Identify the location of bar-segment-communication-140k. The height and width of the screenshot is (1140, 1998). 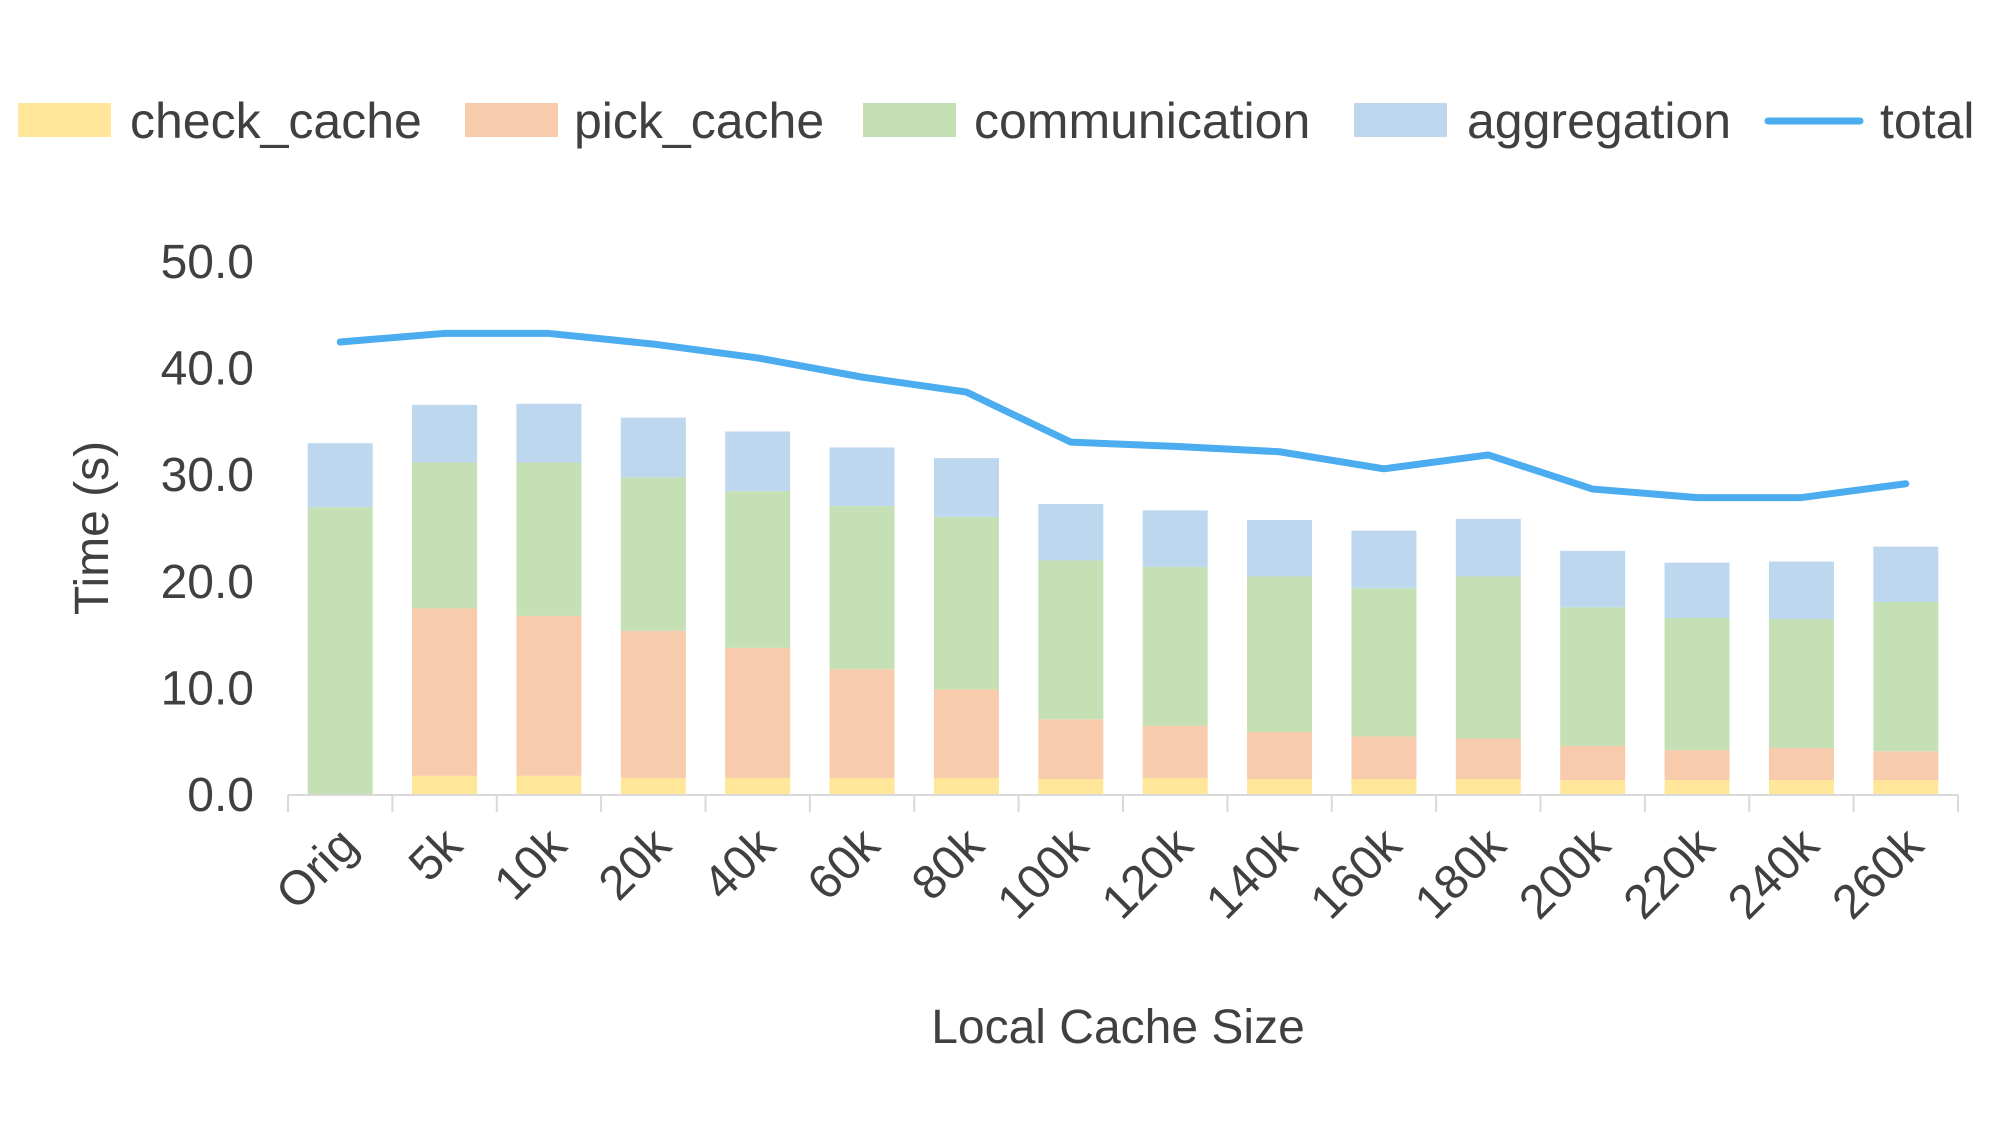
(1280, 654).